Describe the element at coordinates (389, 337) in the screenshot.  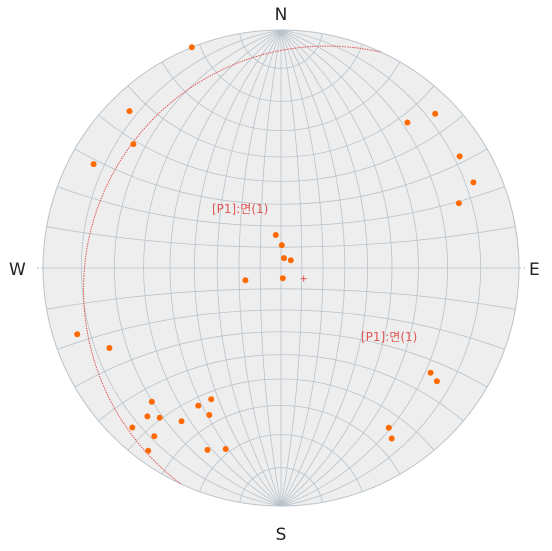
I see `plane-great-circle-label: [P1]:면(1)` at that location.